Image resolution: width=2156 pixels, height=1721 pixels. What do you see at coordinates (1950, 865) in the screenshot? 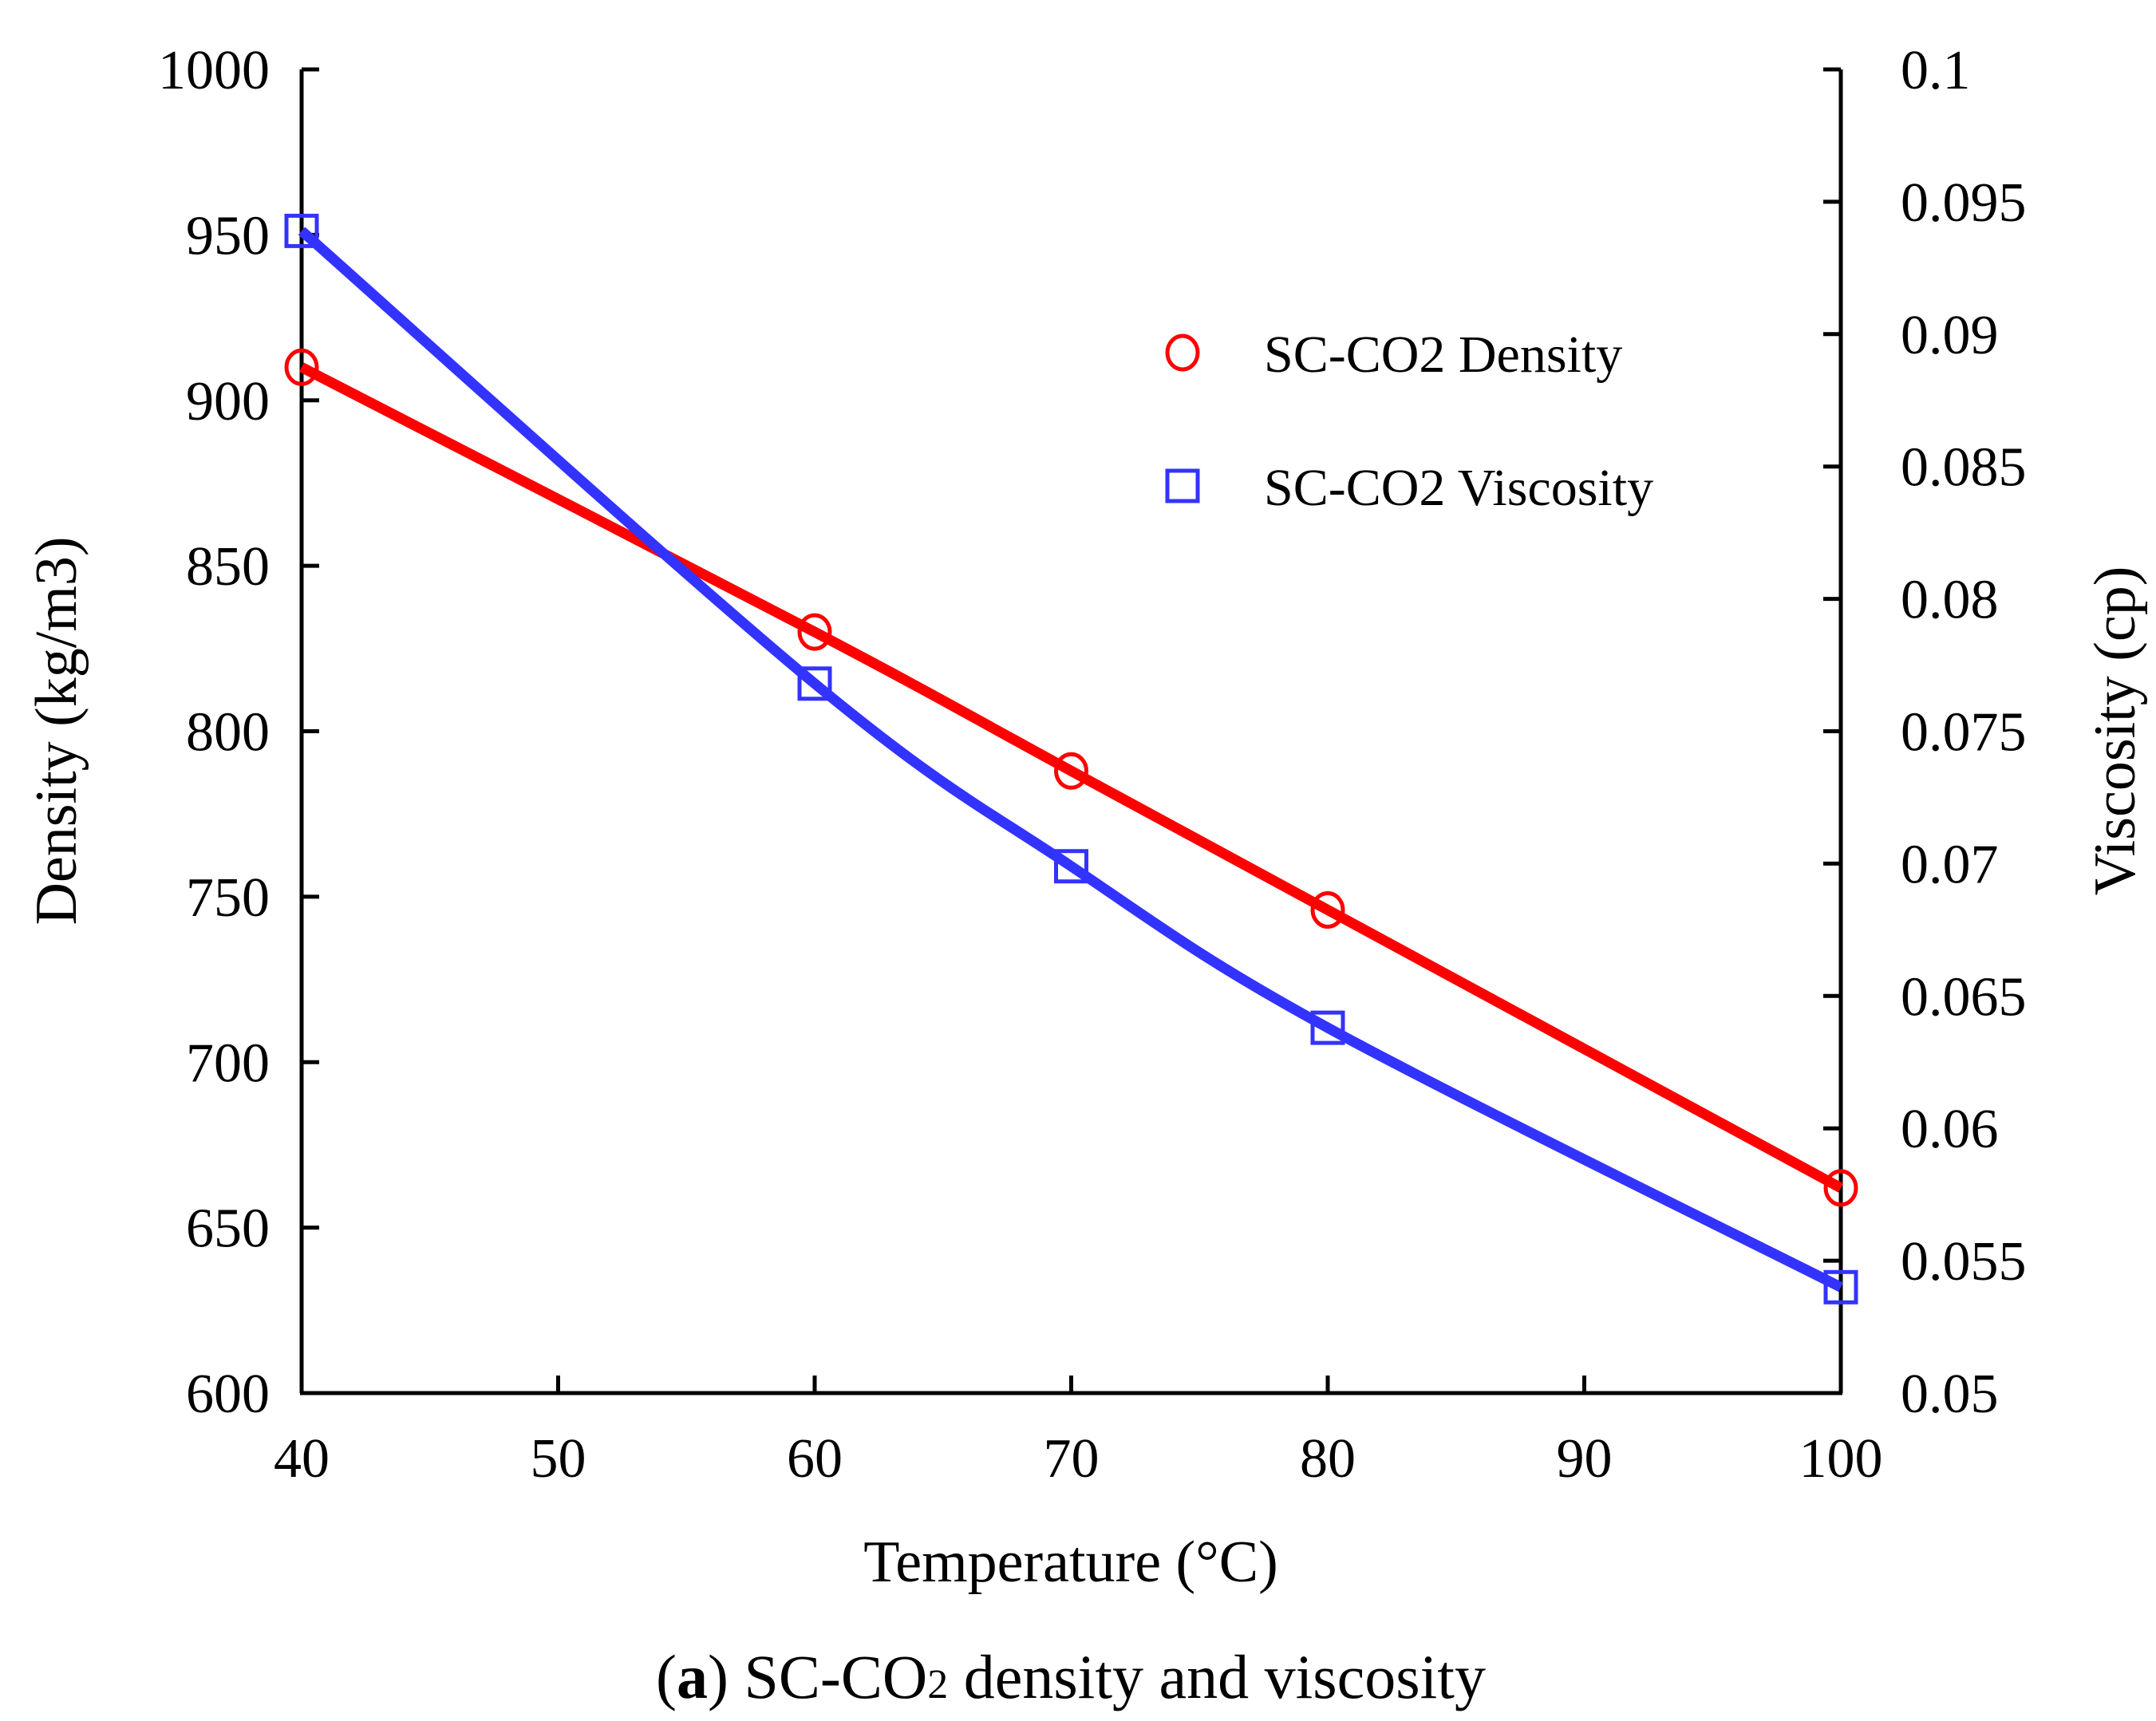
I see `y2-tick-label: 0.07` at bounding box center [1950, 865].